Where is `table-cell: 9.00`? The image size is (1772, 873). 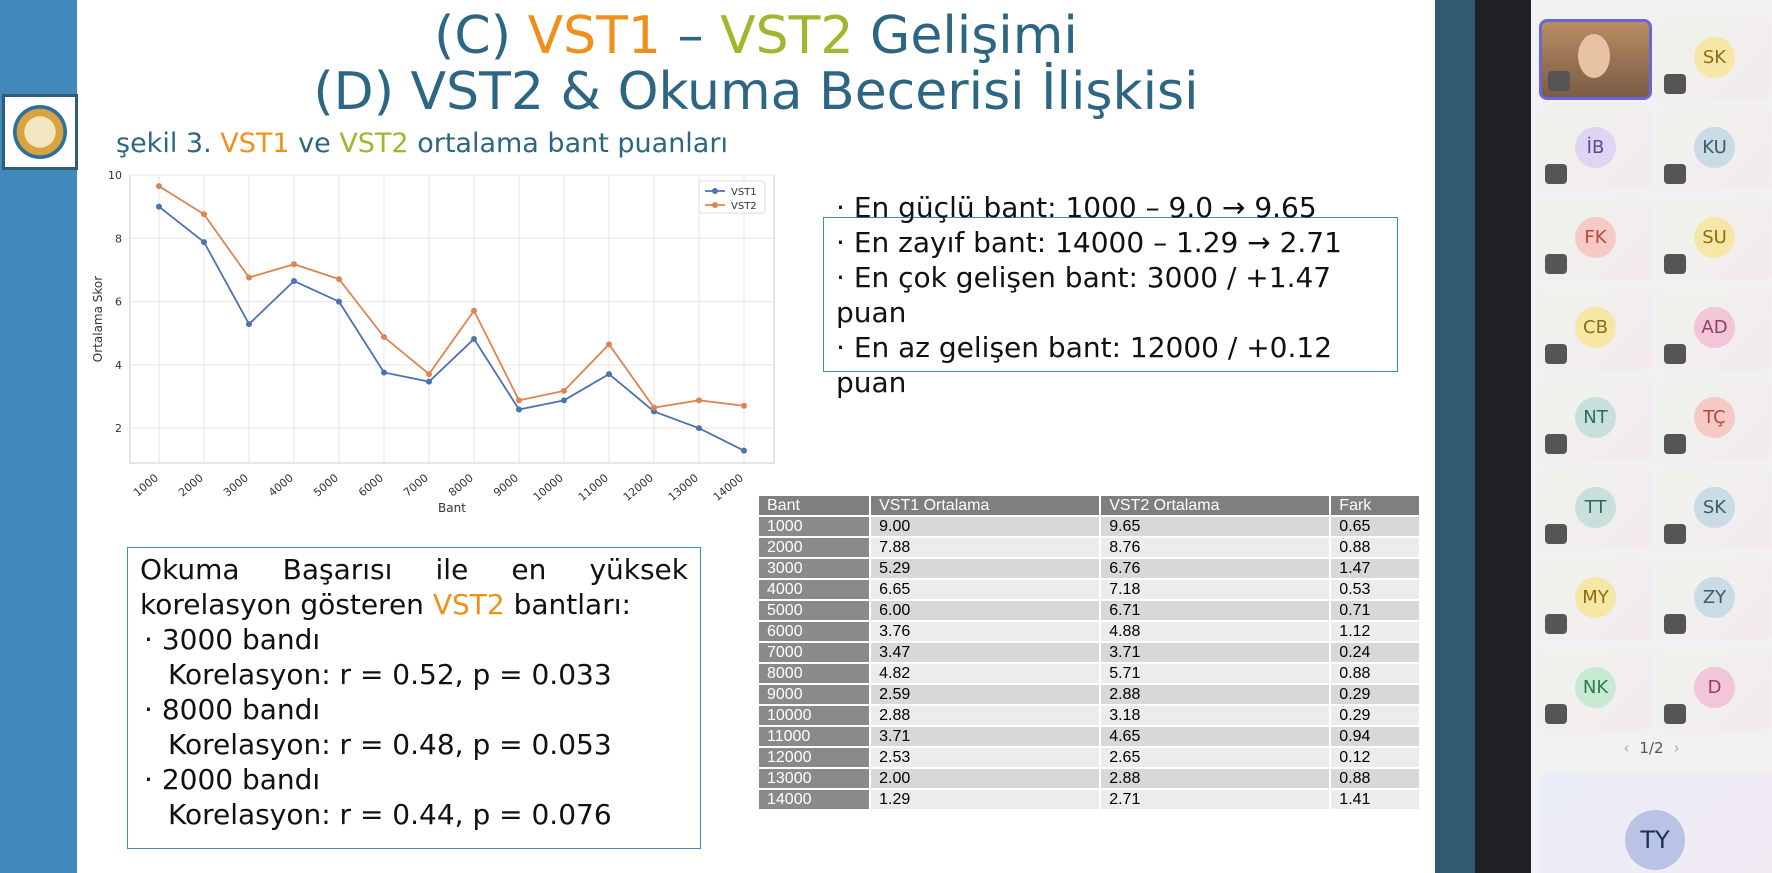 table-cell: 9.00 is located at coordinates (985, 526).